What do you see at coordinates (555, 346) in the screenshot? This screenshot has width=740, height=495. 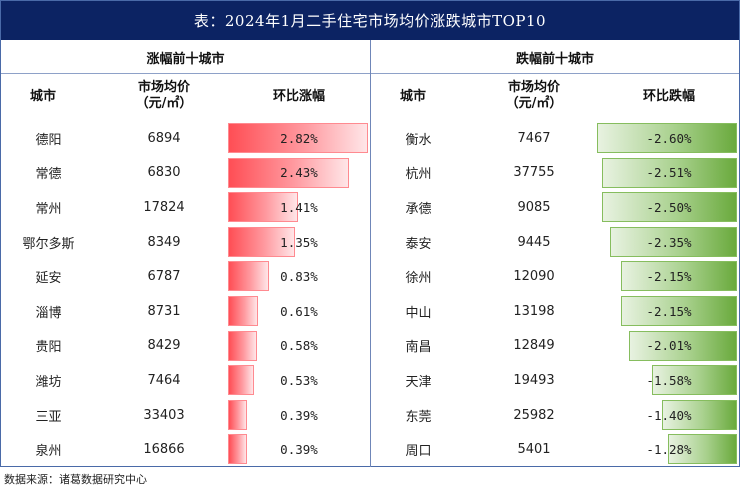 I see `table-row: 南昌 12849 -2.01%` at bounding box center [555, 346].